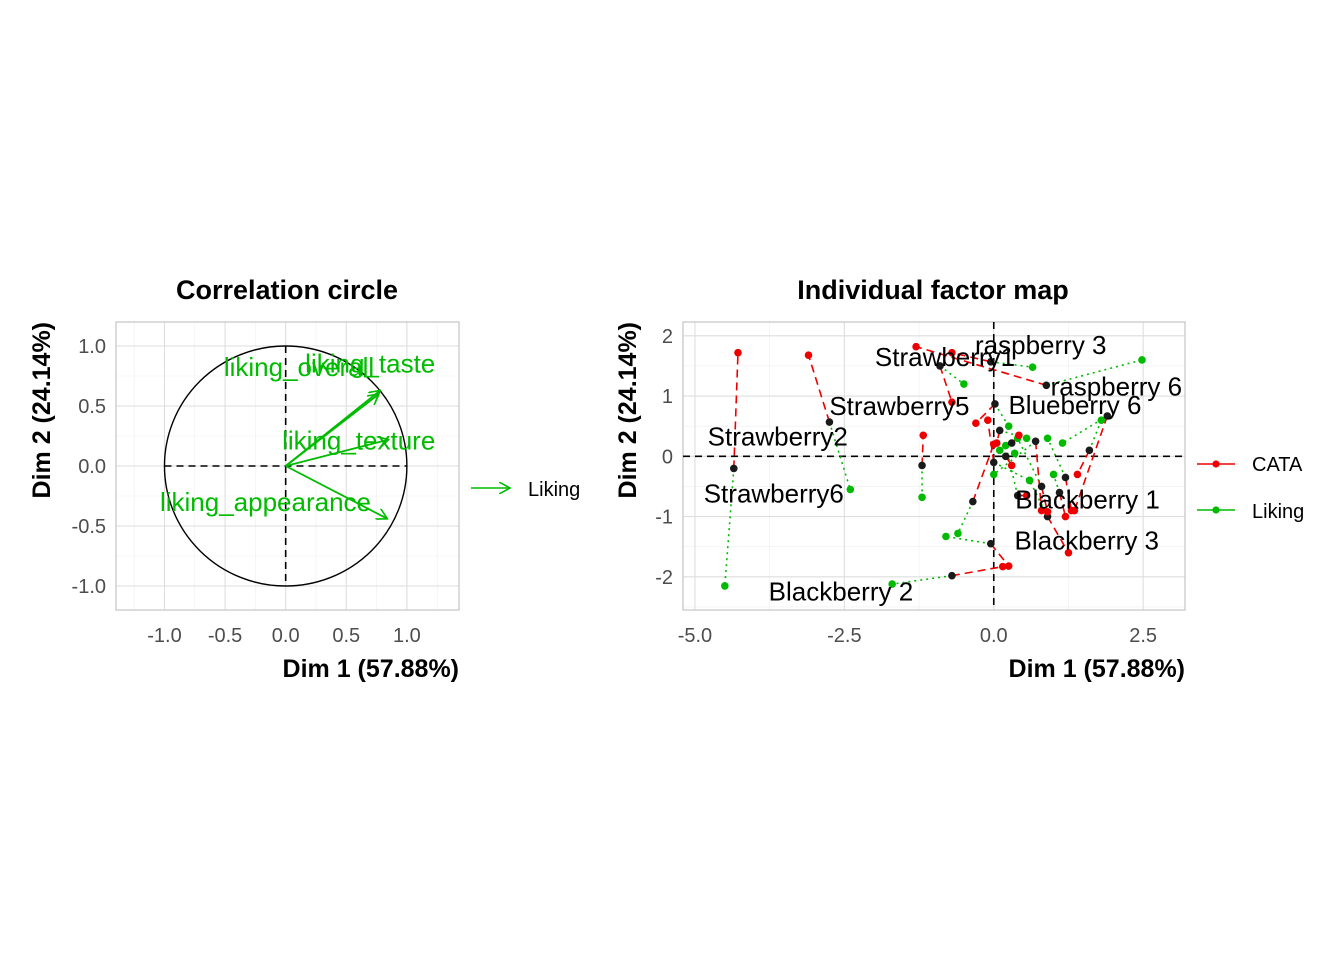  I want to click on unit-circle, so click(285, 466).